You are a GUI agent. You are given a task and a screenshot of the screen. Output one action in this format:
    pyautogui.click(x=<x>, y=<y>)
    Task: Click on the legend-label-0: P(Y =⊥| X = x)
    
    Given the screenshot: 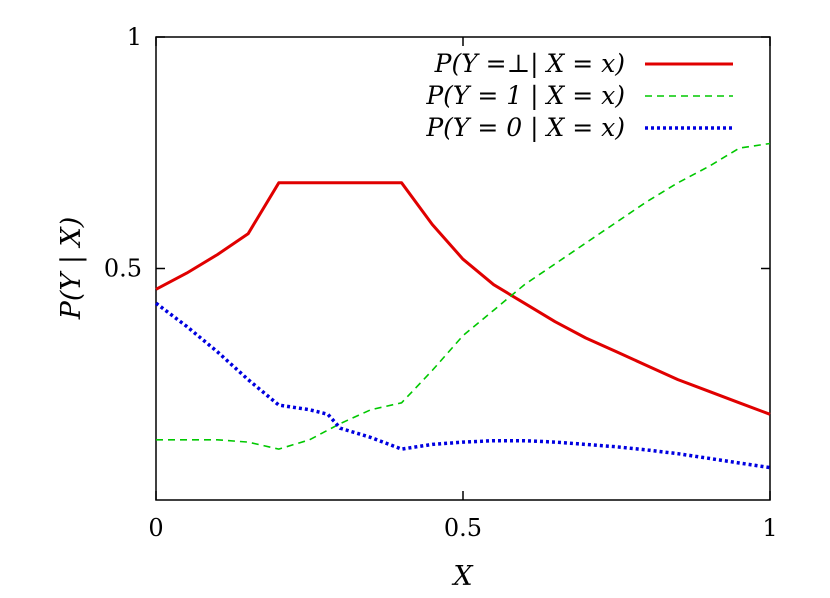 What is the action you would take?
    pyautogui.click(x=529, y=64)
    